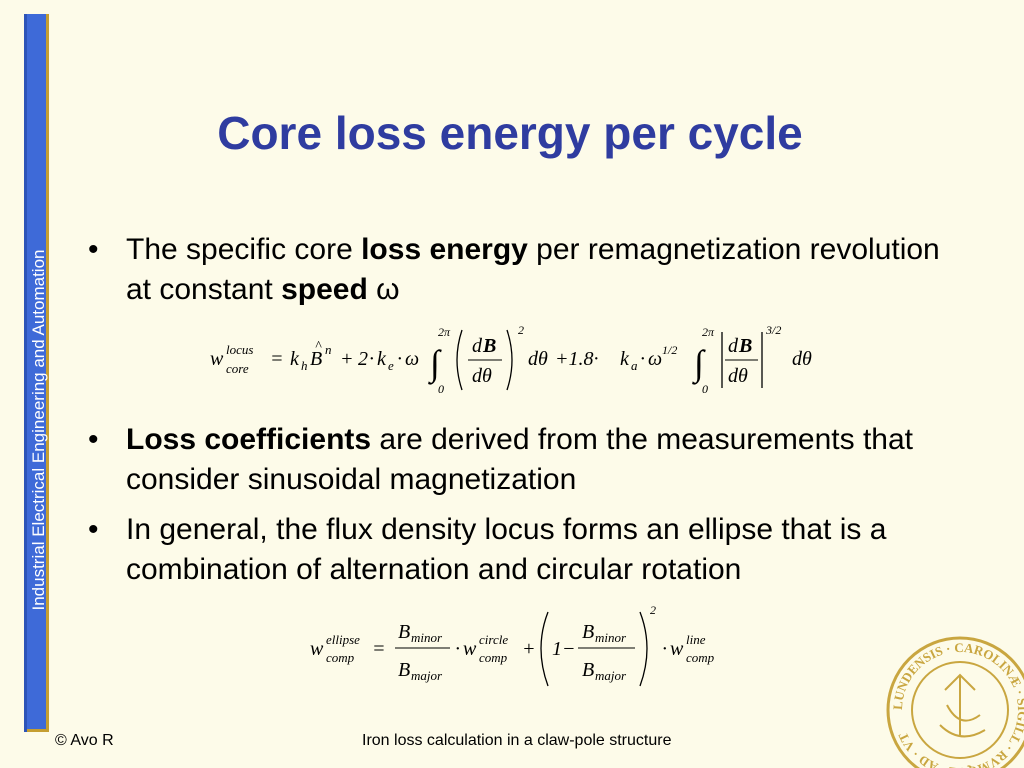 This screenshot has height=768, width=1024. Describe the element at coordinates (383, 289) in the screenshot. I see `text-run: ω` at that location.